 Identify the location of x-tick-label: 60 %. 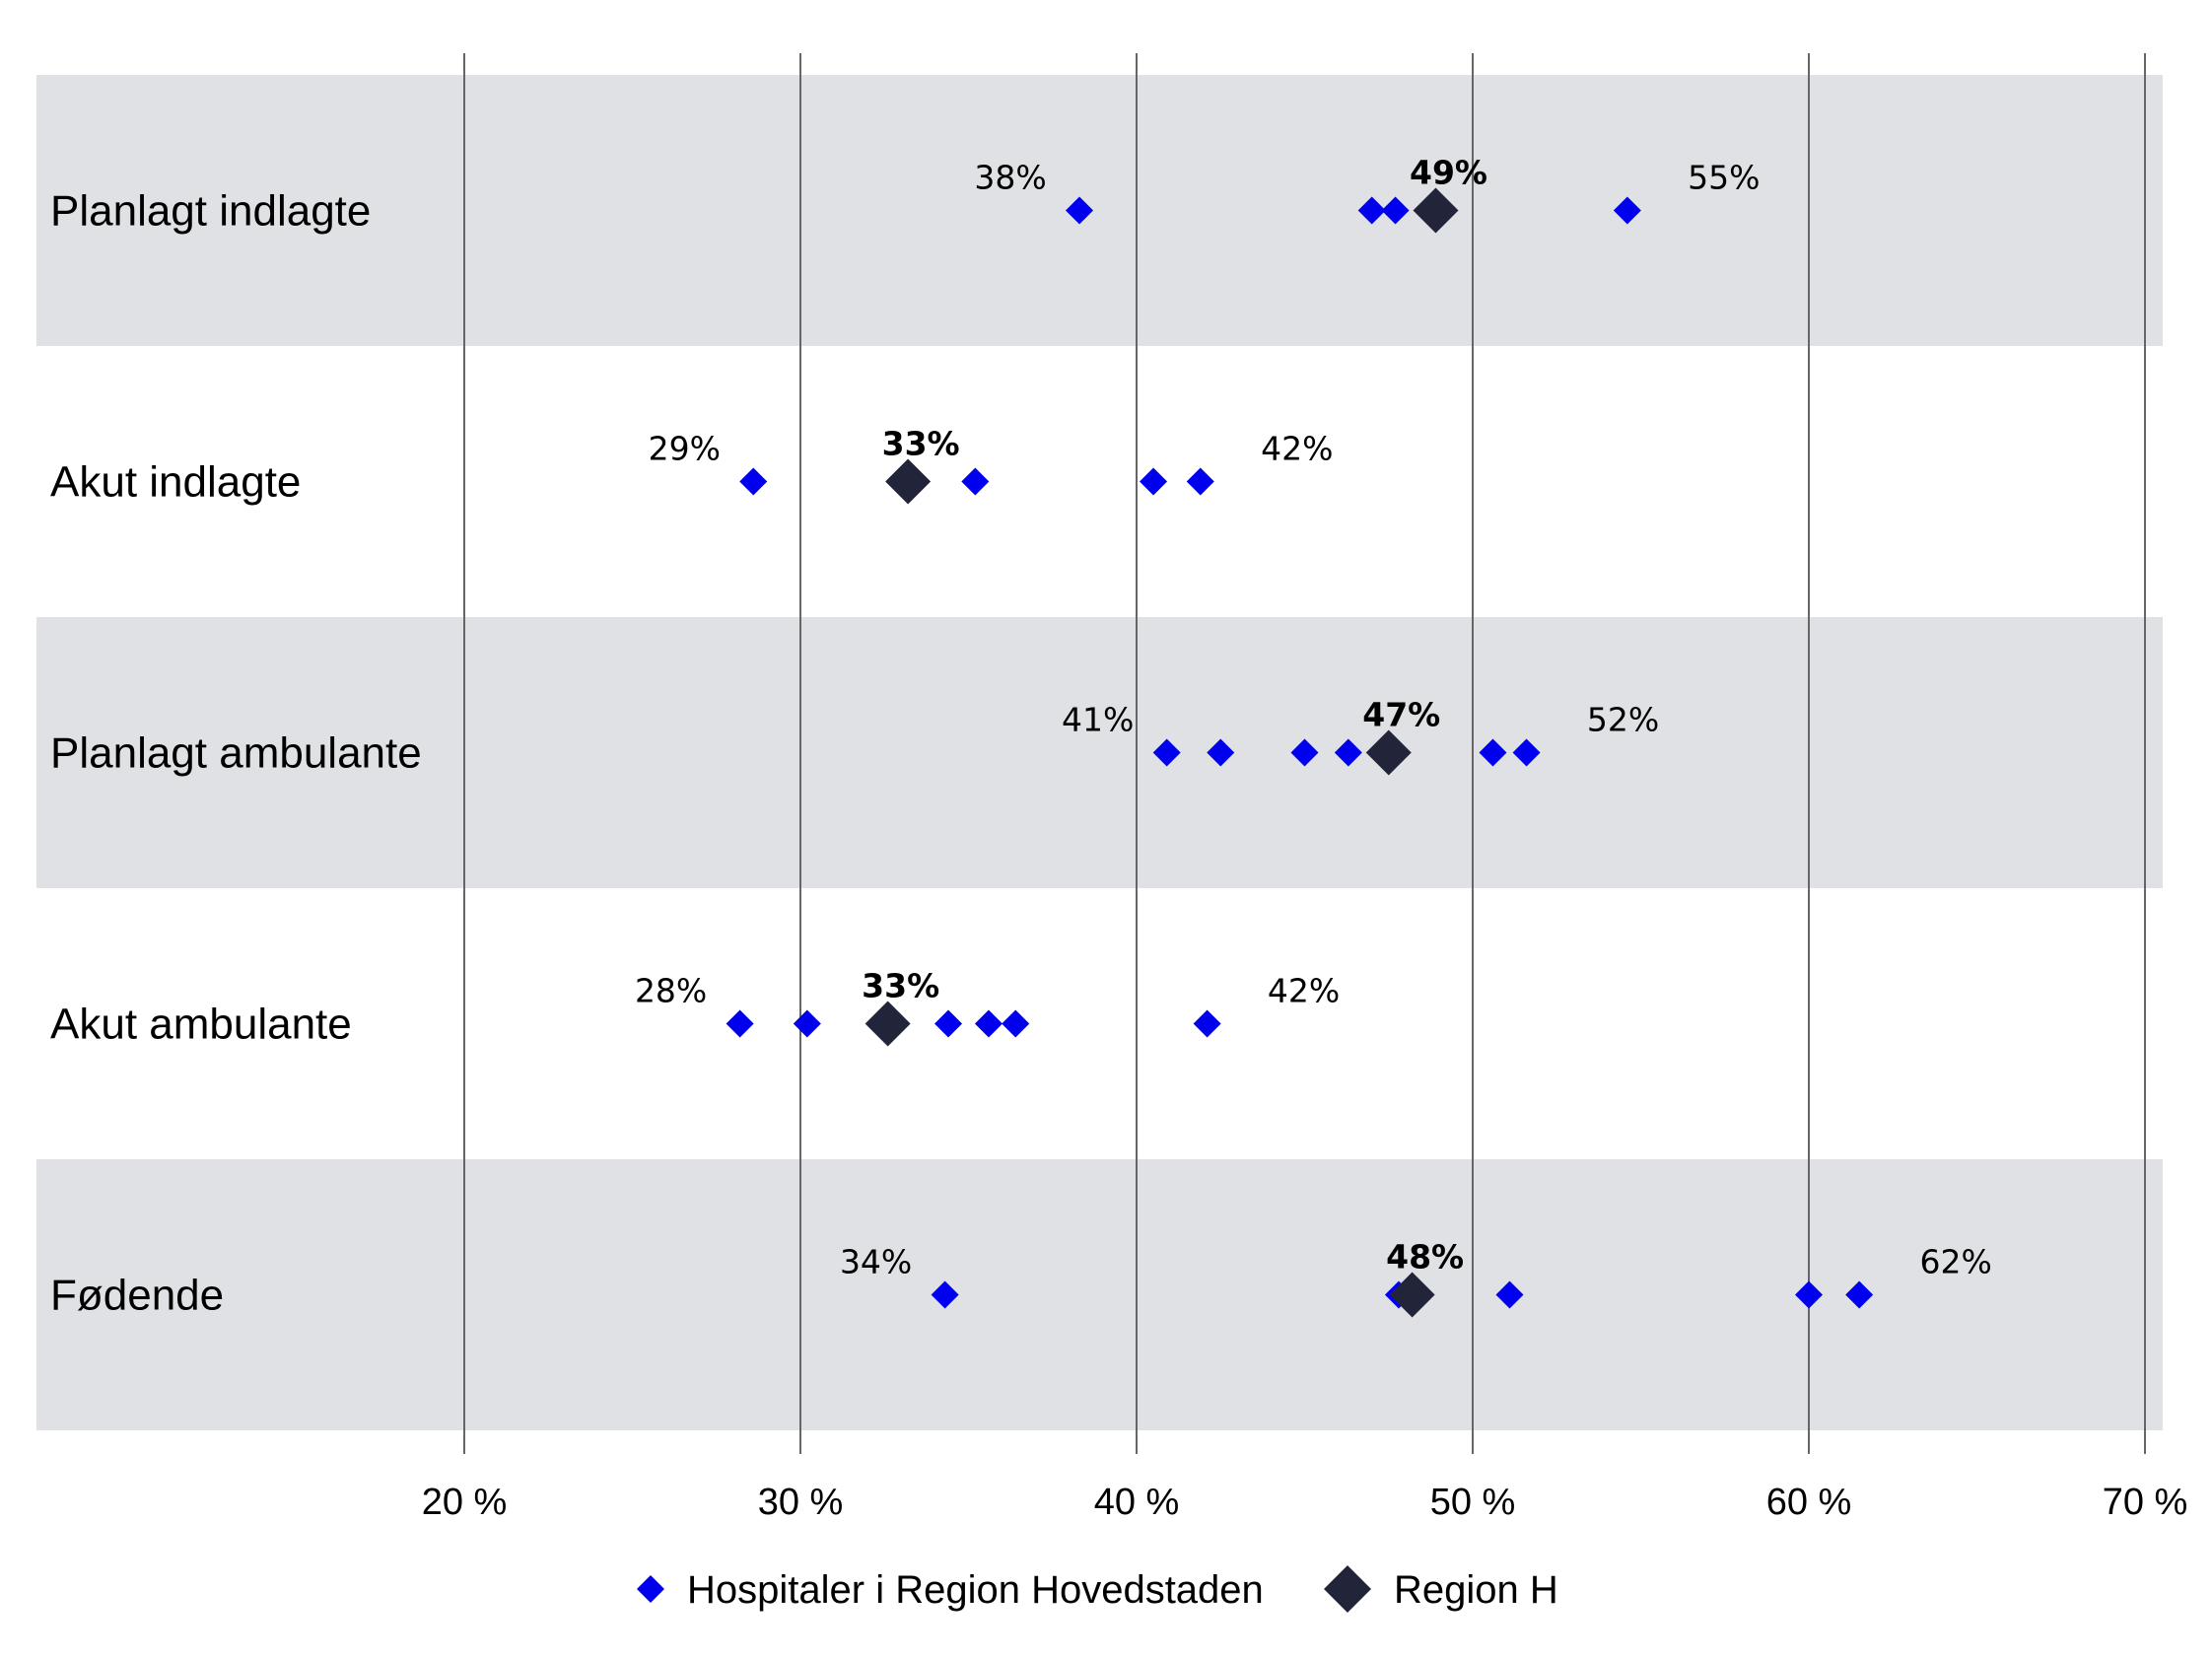
(1809, 1503).